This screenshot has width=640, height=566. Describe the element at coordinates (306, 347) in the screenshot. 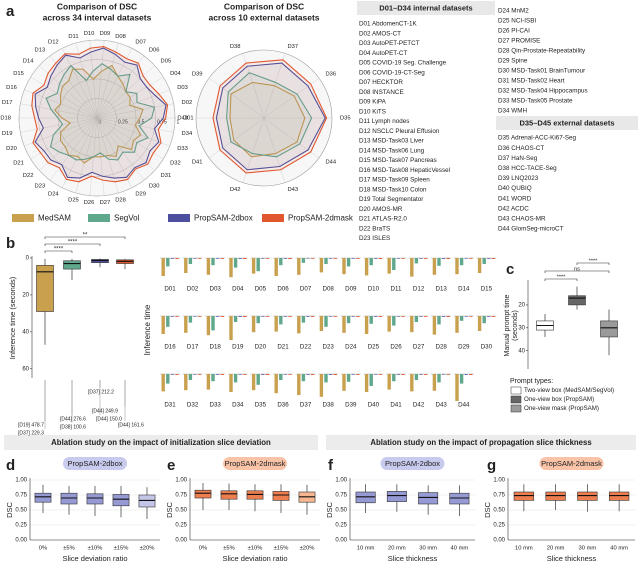

I see `panel-label: D22` at that location.